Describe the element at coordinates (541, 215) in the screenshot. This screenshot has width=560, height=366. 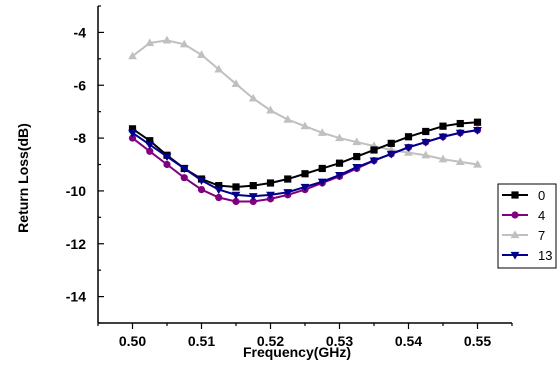
I see `legend-label: 4` at that location.